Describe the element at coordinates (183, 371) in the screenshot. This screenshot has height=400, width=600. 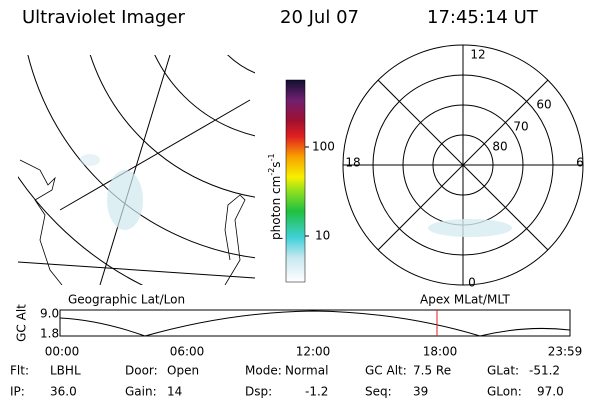
I see `field-value: Open` at that location.